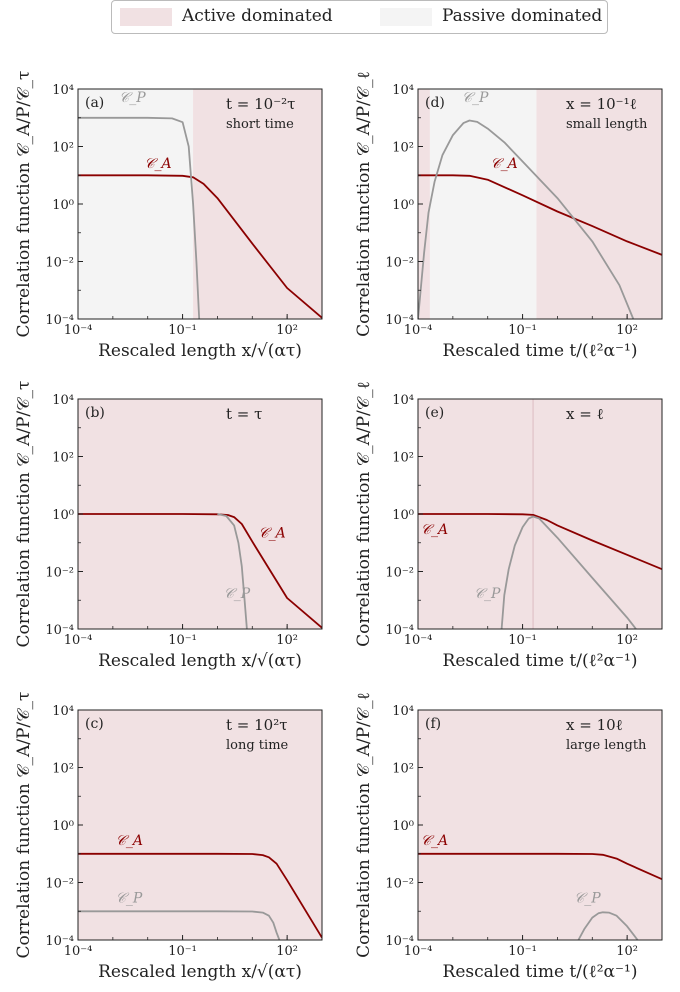 The width and height of the screenshot is (680, 992). What do you see at coordinates (522, 16) in the screenshot?
I see `legend-label-passive: Passive dominated` at bounding box center [522, 16].